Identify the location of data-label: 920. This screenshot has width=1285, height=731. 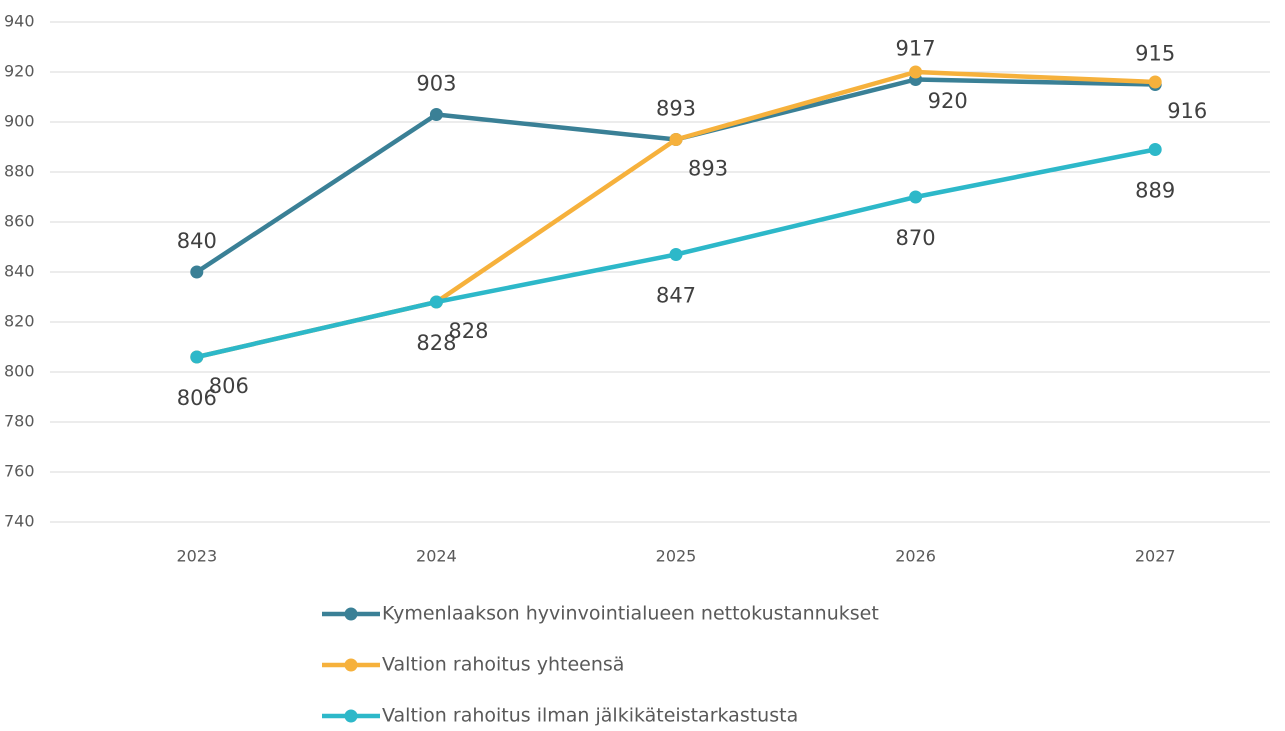
(948, 101).